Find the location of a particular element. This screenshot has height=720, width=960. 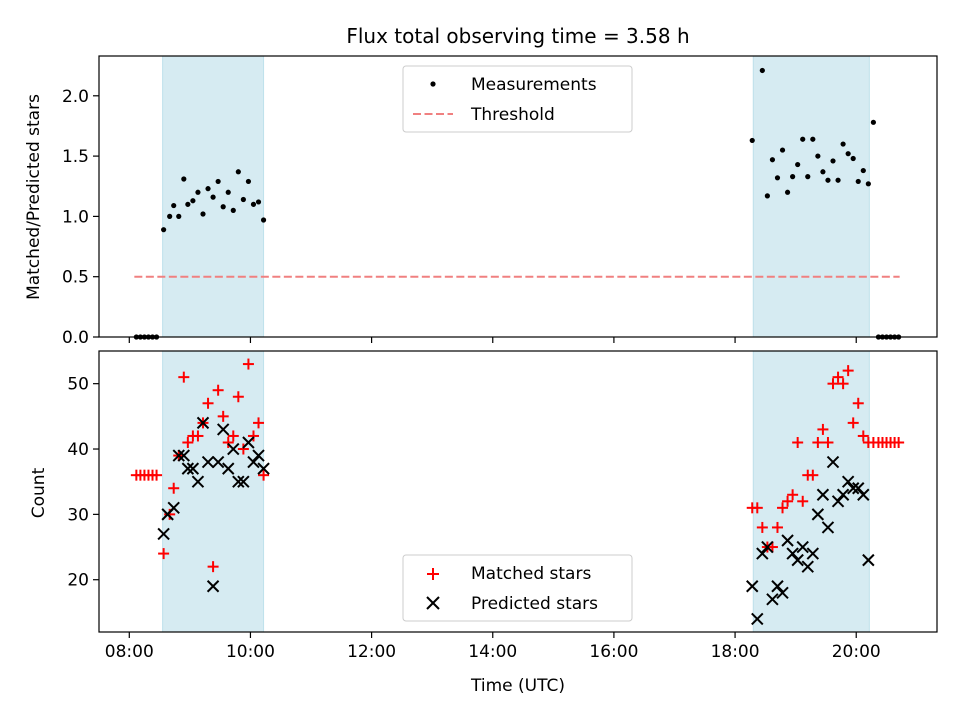

counts-legend-box is located at coordinates (517, 588).